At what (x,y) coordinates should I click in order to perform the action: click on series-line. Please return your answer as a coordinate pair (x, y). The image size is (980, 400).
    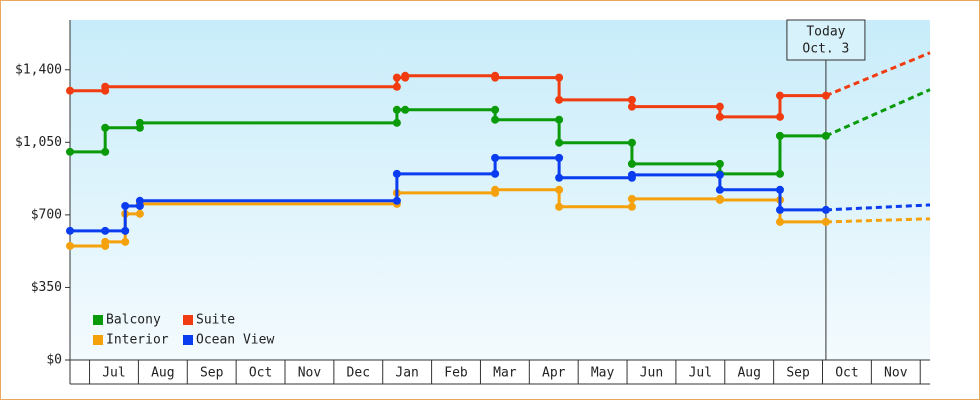
    Looking at the image, I should click on (448, 96).